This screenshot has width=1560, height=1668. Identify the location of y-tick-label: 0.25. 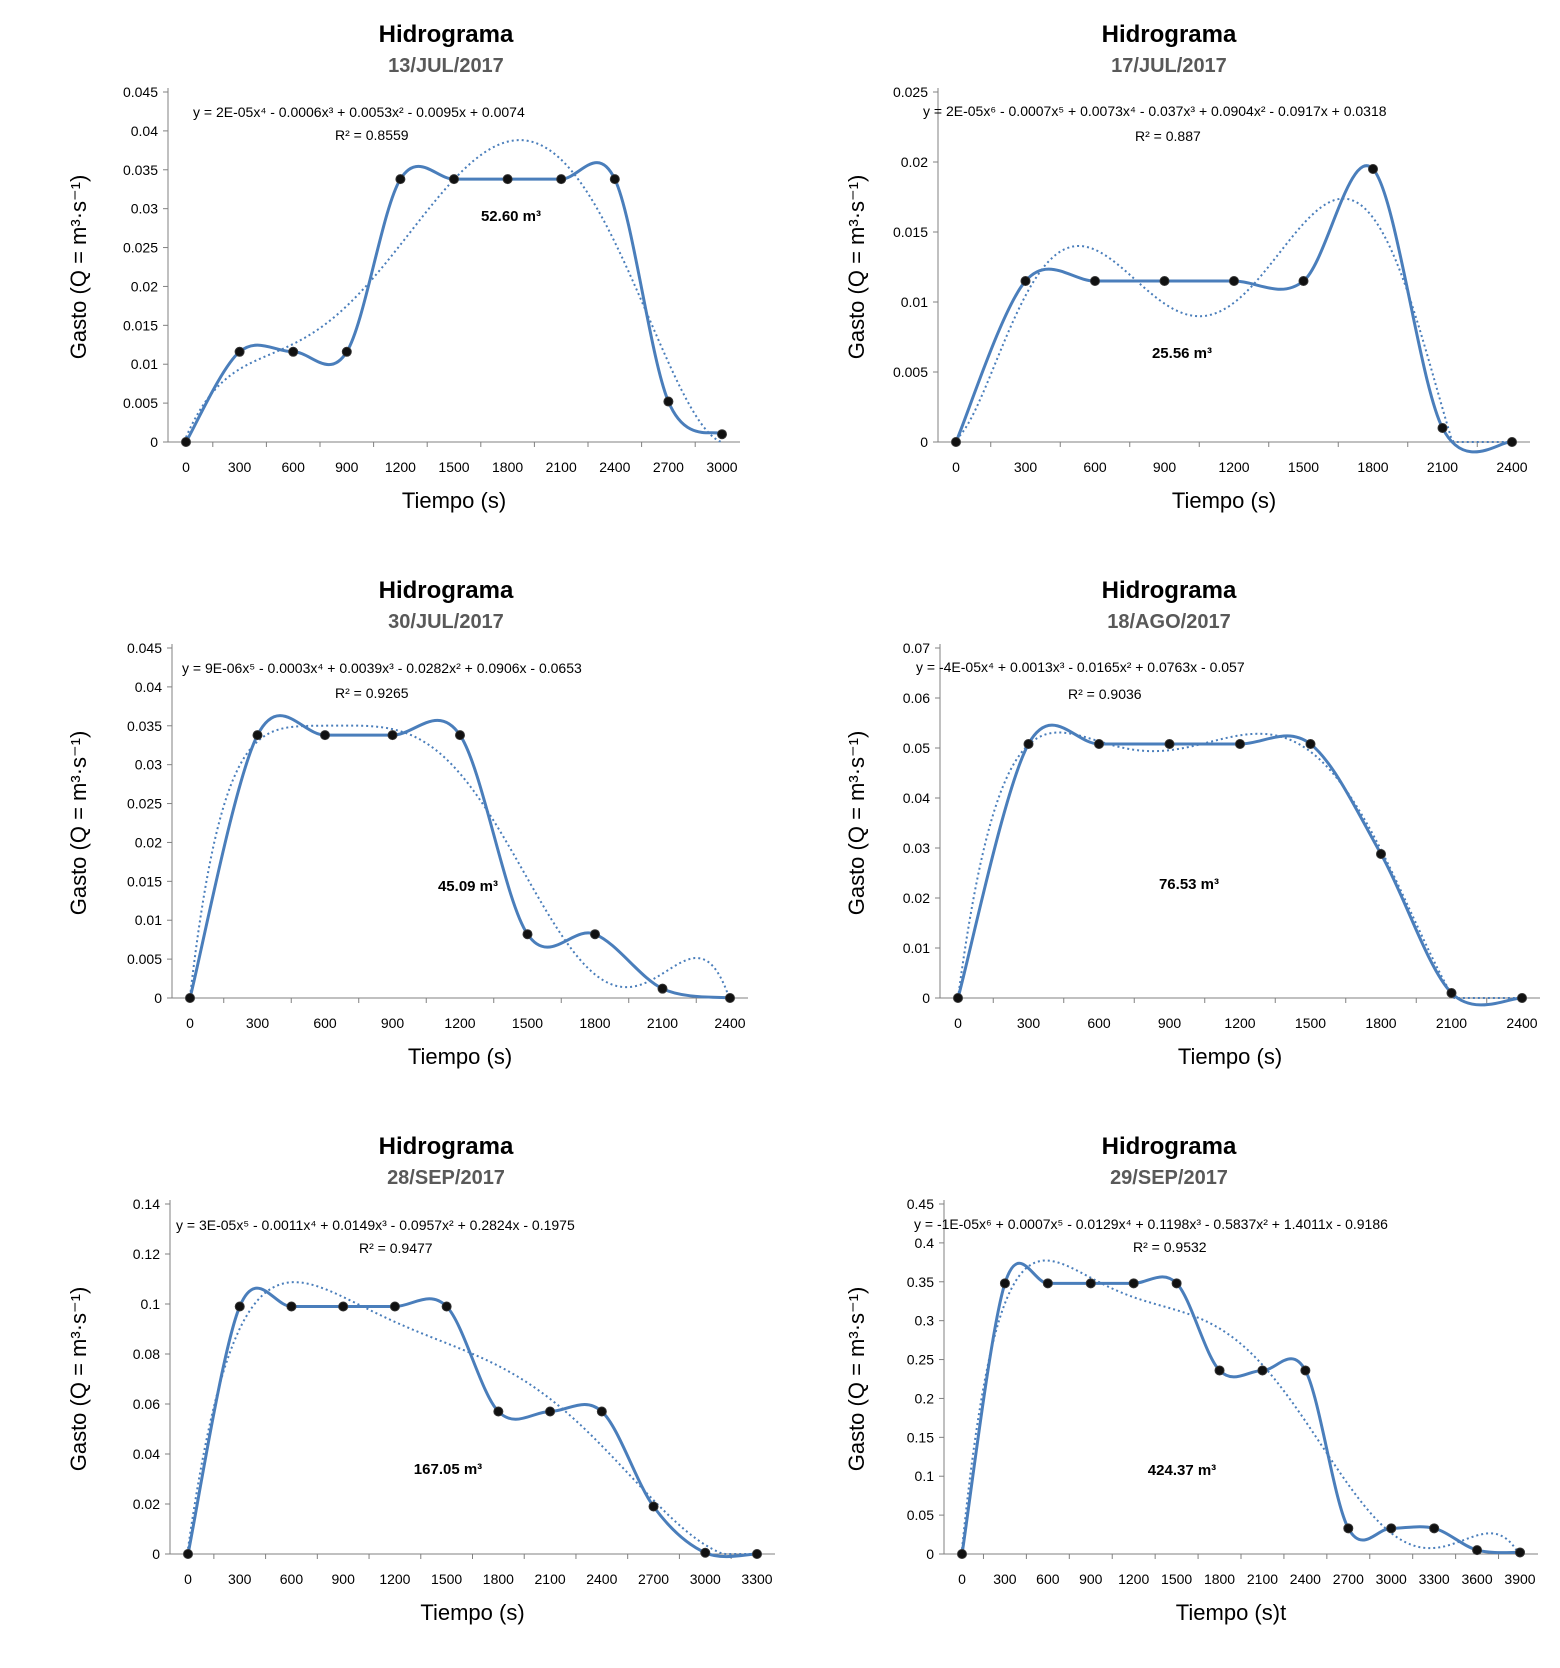
(920, 1360).